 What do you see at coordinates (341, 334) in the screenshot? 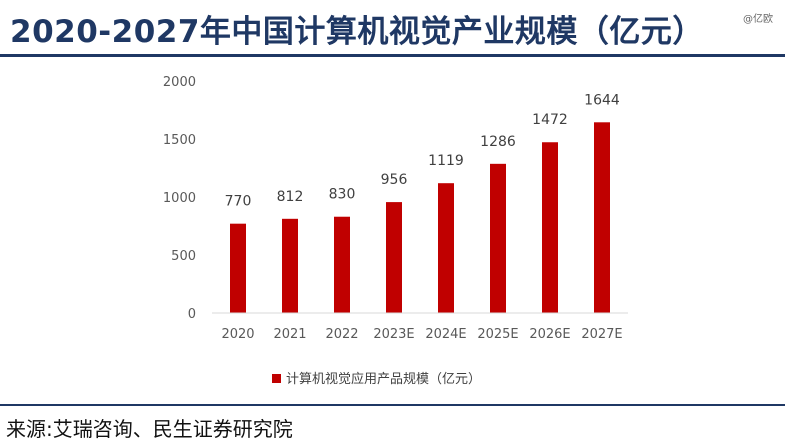
I see `x-tick-label: 2022` at bounding box center [341, 334].